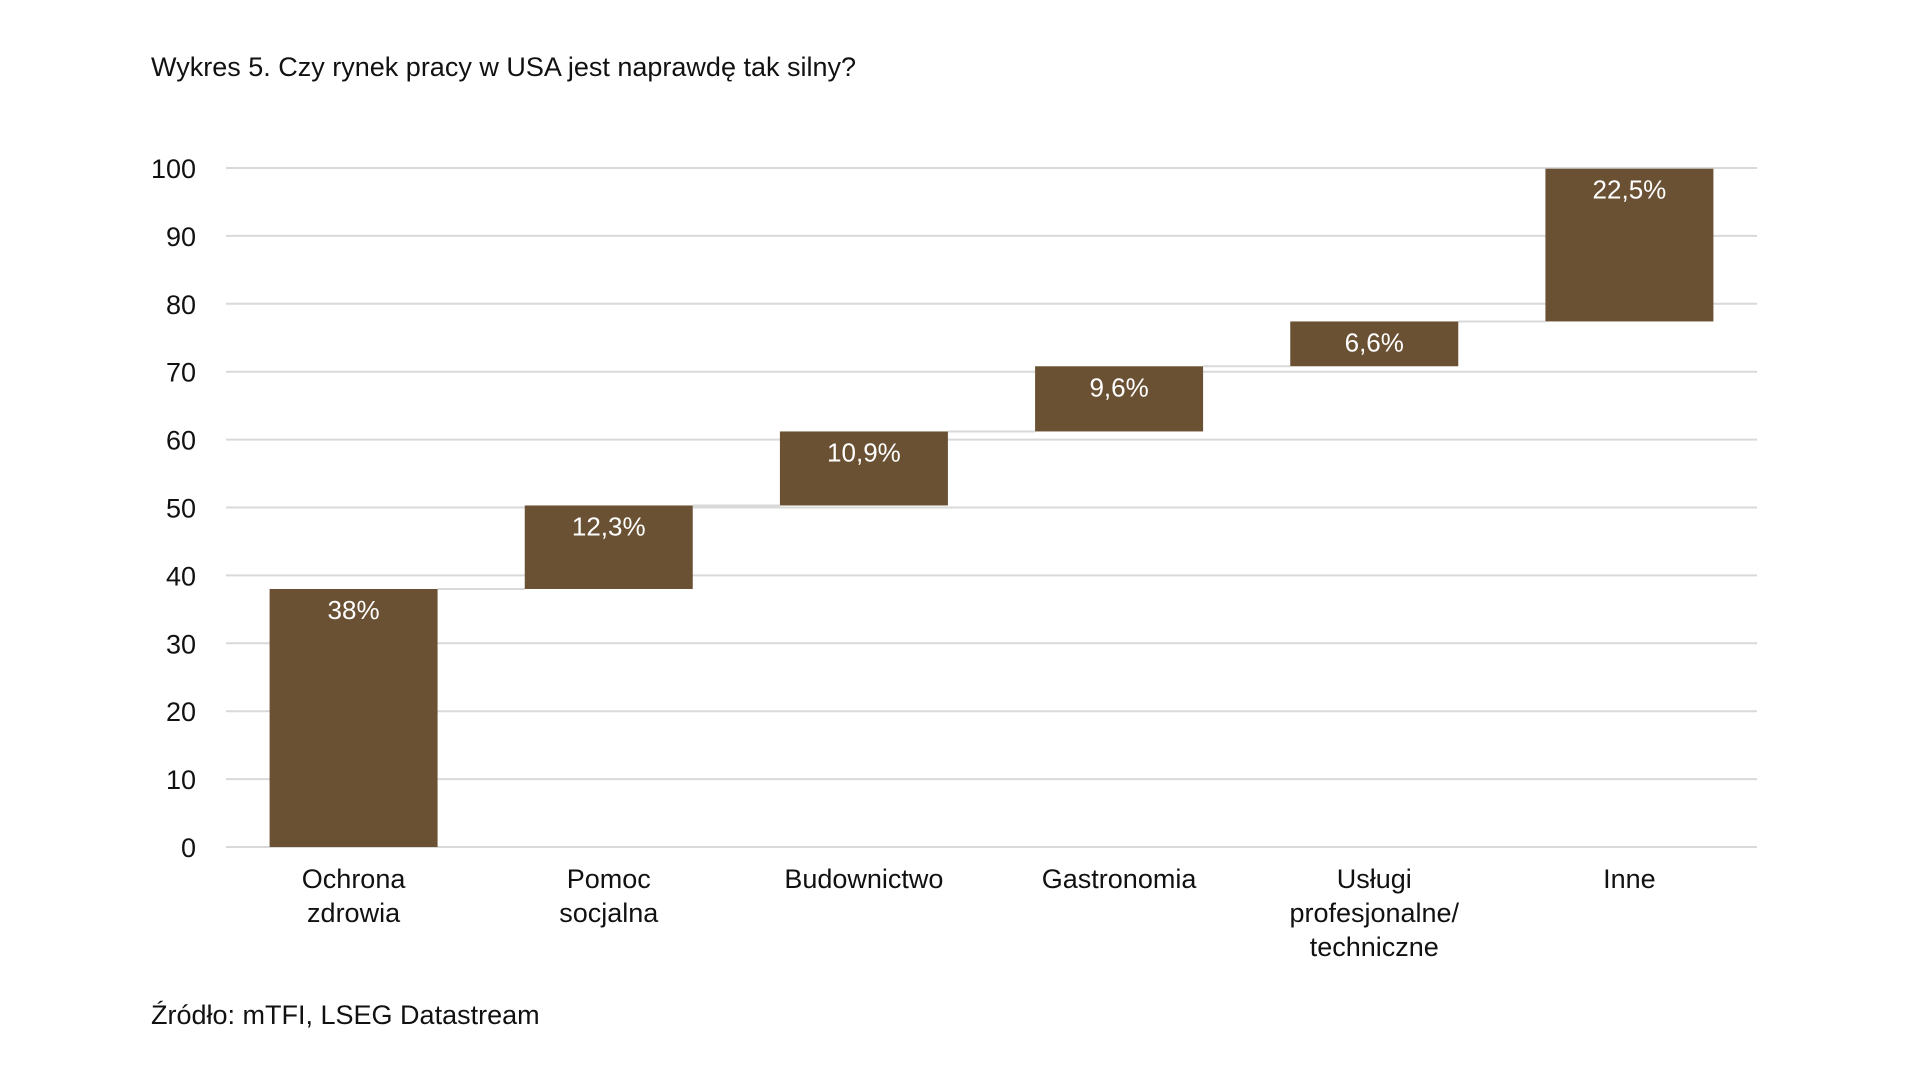 This screenshot has height=1080, width=1920. What do you see at coordinates (354, 610) in the screenshot?
I see `data-label: 38%` at bounding box center [354, 610].